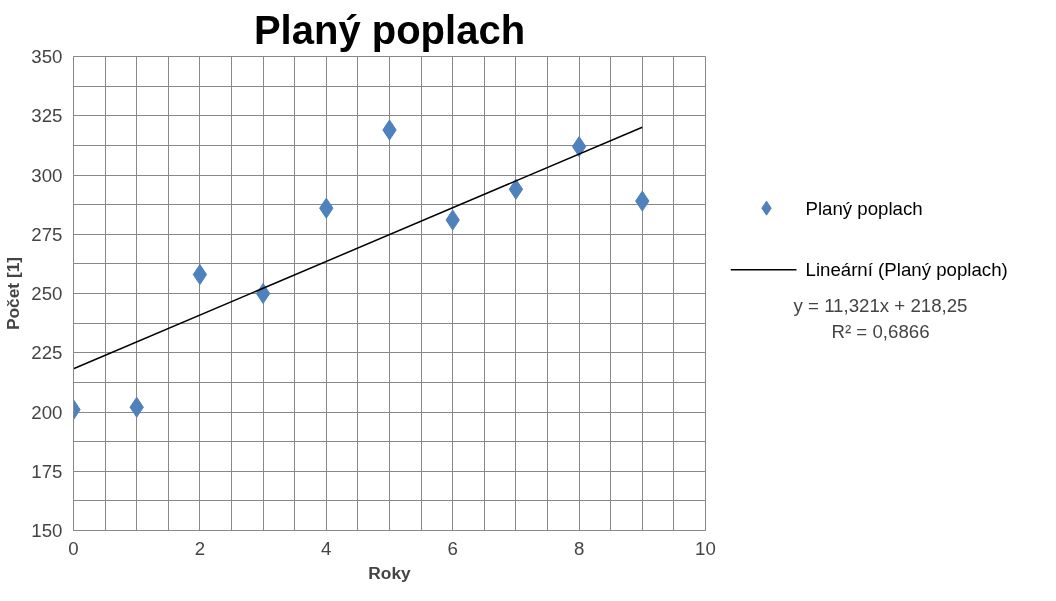  I want to click on y-tick-label: 325, so click(47, 116).